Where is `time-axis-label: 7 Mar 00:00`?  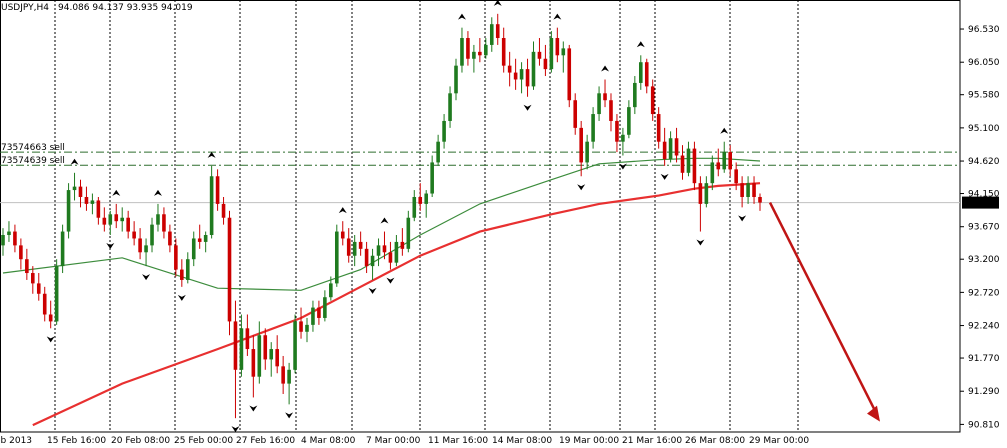
time-axis-label: 7 Mar 00:00 is located at coordinates (393, 441).